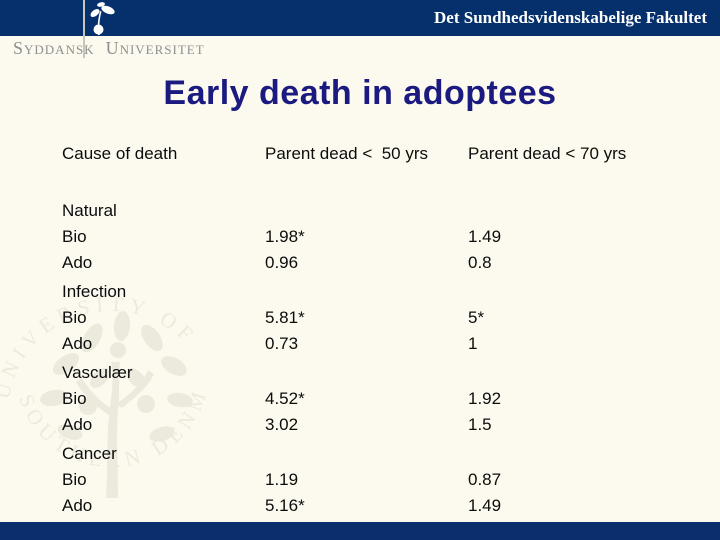  Describe the element at coordinates (476, 317) in the screenshot. I see `value-parent-dead-70: 5*` at that location.